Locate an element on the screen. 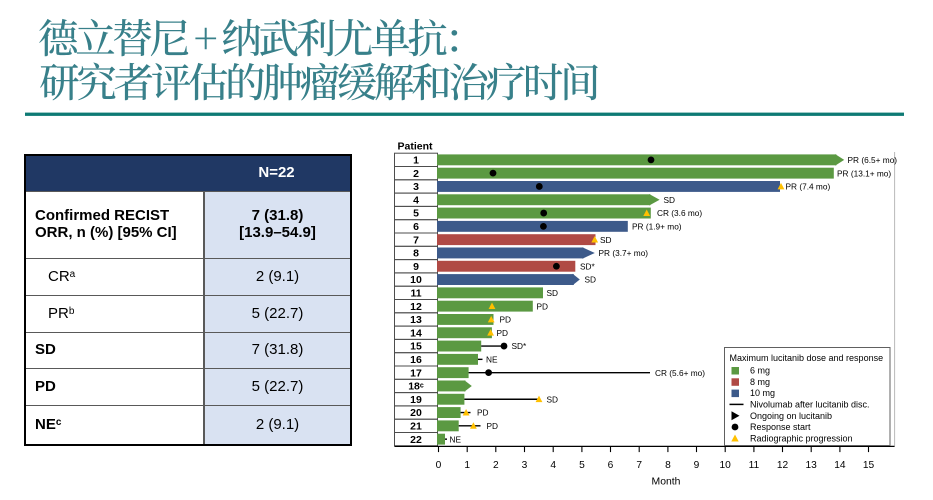 This screenshot has width=933, height=500. svg-text: PR (6.5+ mo) is located at coordinates (873, 160).